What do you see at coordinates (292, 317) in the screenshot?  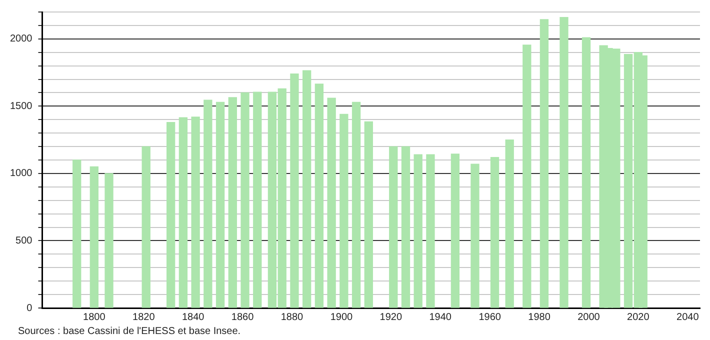 I see `x-tick-label: 1880` at bounding box center [292, 317].